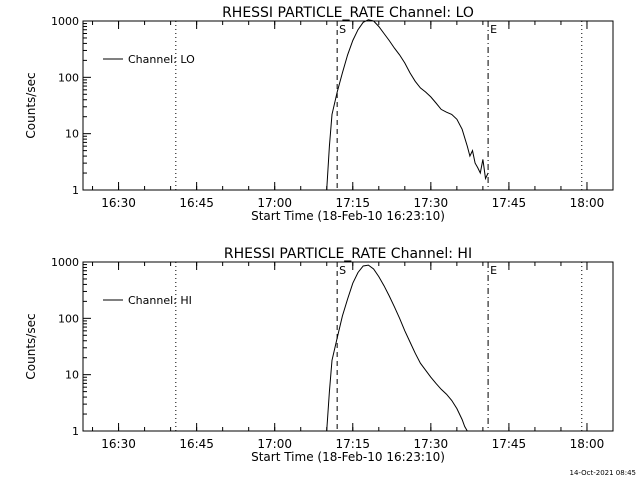  Describe the element at coordinates (348, 13) in the screenshot. I see `chart-title: RHESSI PARTICLE_RATE Channel: LO` at that location.